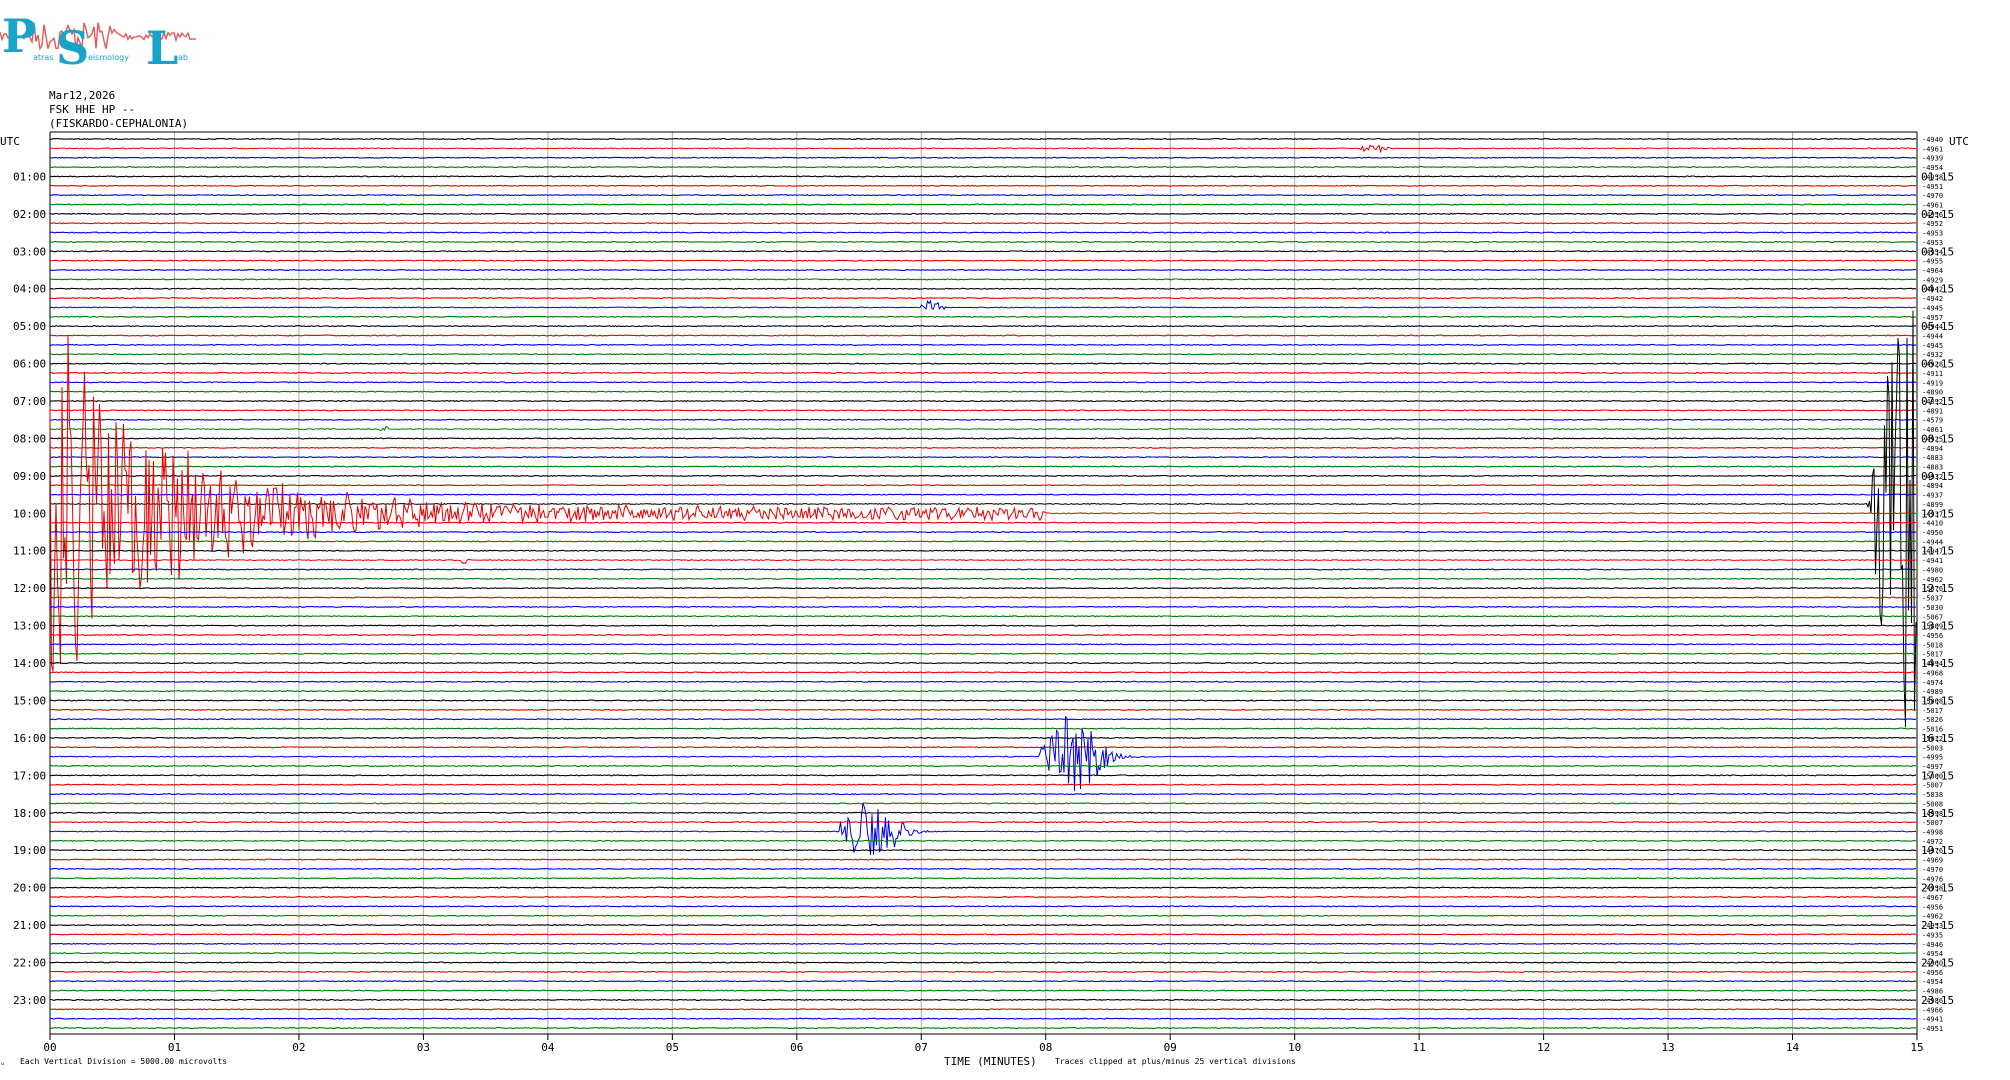  What do you see at coordinates (548, 1047) in the screenshot?
I see `x-tick-label: 04` at bounding box center [548, 1047].